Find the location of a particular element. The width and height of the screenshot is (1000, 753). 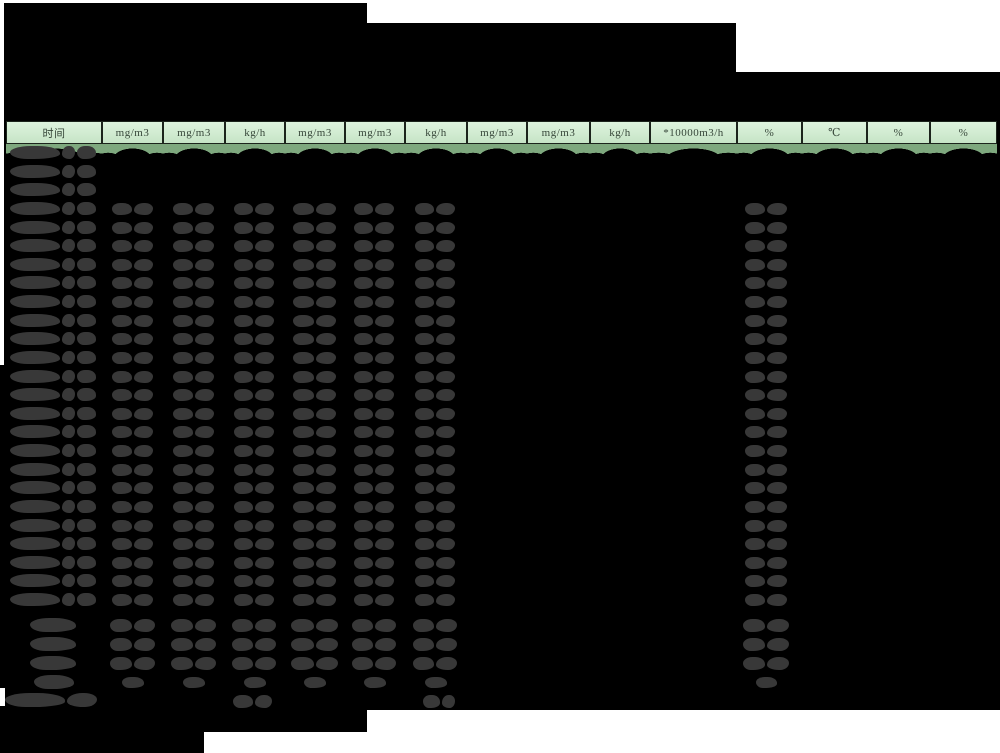

column-header-cell: % is located at coordinates (963, 132).